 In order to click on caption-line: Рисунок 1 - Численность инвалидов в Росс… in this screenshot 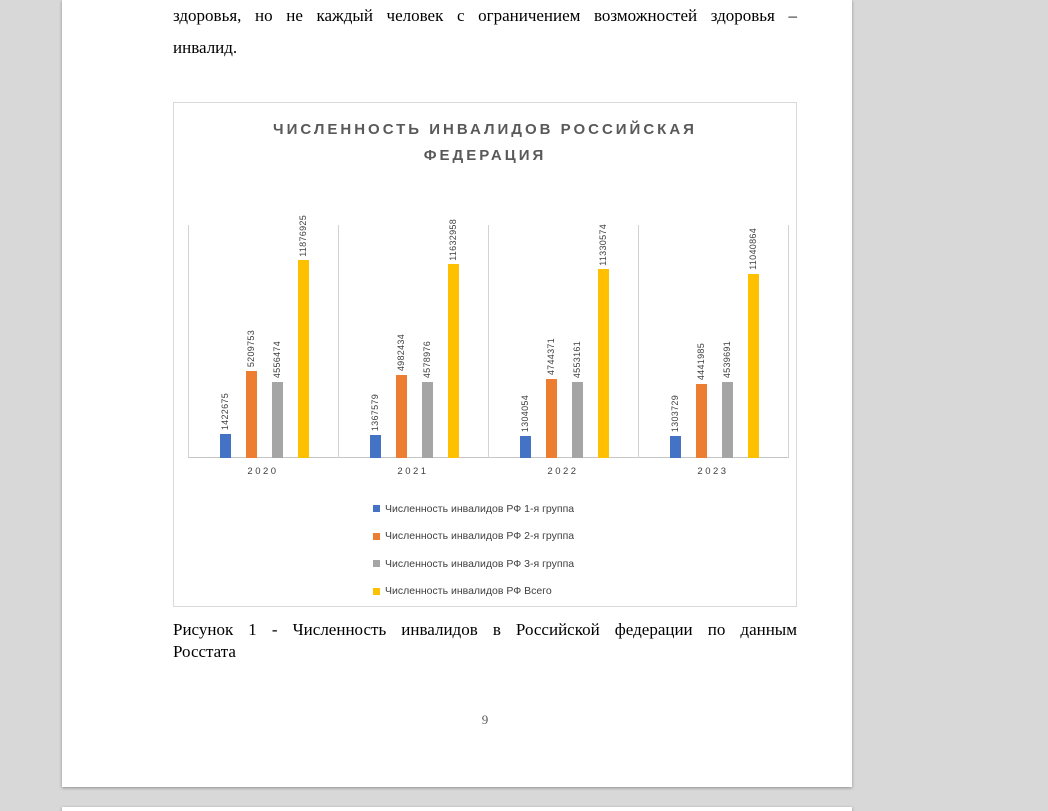, I will do `click(485, 629)`.